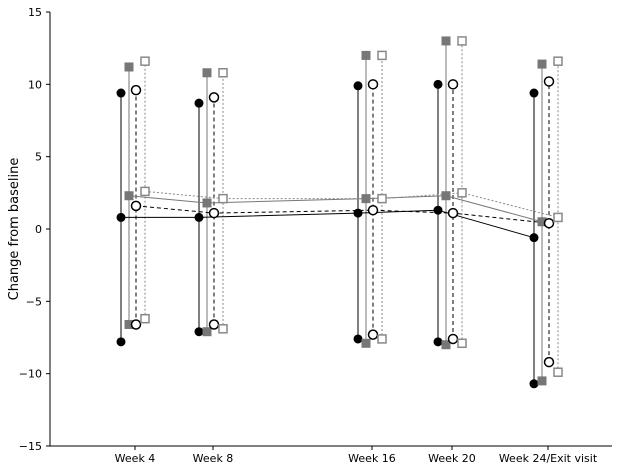 The width and height of the screenshot is (617, 469). Describe the element at coordinates (35, 12) in the screenshot. I see `y-tick-label: 15` at that location.